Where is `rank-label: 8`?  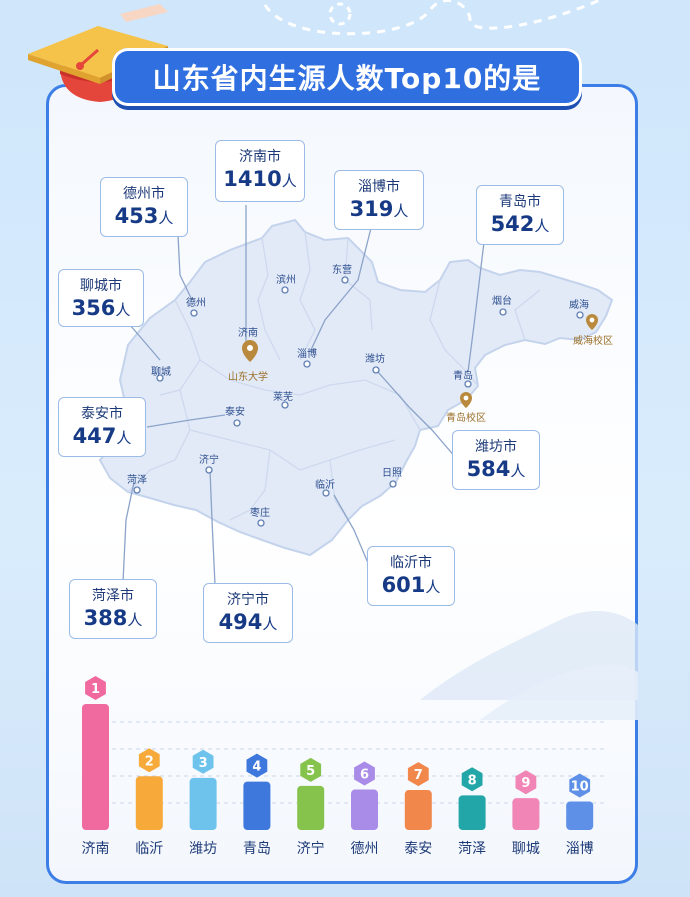 rank-label: 8 is located at coordinates (472, 780).